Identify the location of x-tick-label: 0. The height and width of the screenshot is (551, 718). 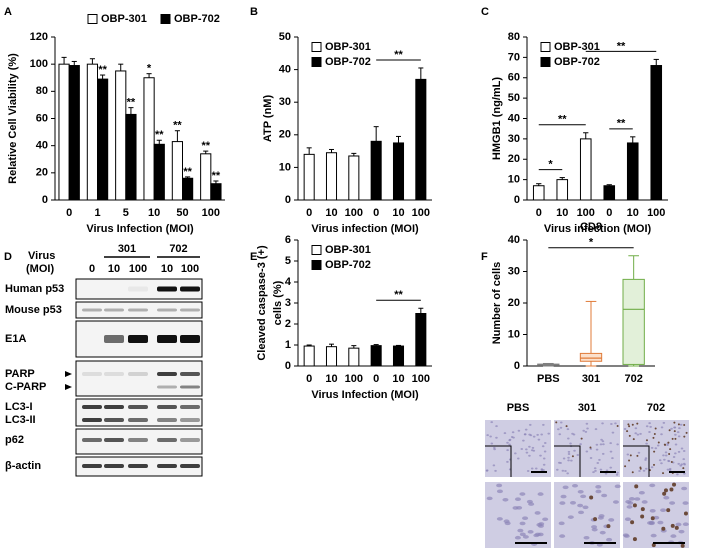
(376, 379).